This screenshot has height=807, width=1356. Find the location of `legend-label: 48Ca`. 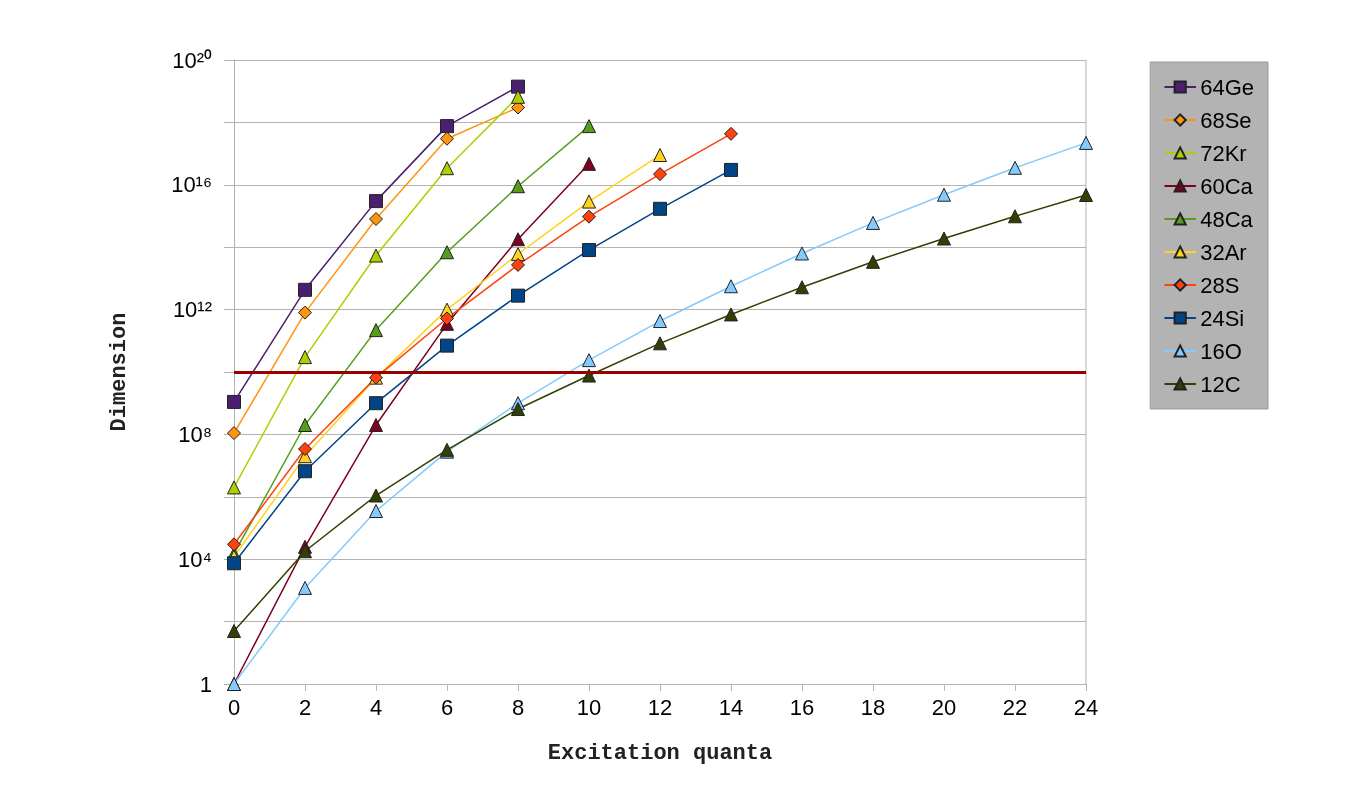

legend-label: 48Ca is located at coordinates (1227, 219).